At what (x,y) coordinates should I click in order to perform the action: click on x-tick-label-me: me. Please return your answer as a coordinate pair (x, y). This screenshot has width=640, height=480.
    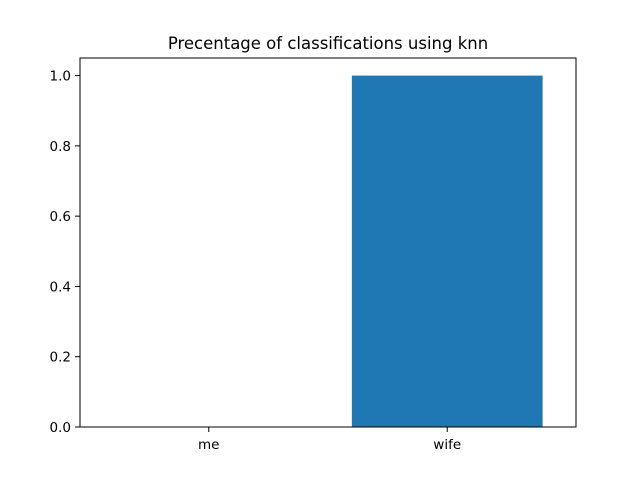
    Looking at the image, I should click on (208, 445).